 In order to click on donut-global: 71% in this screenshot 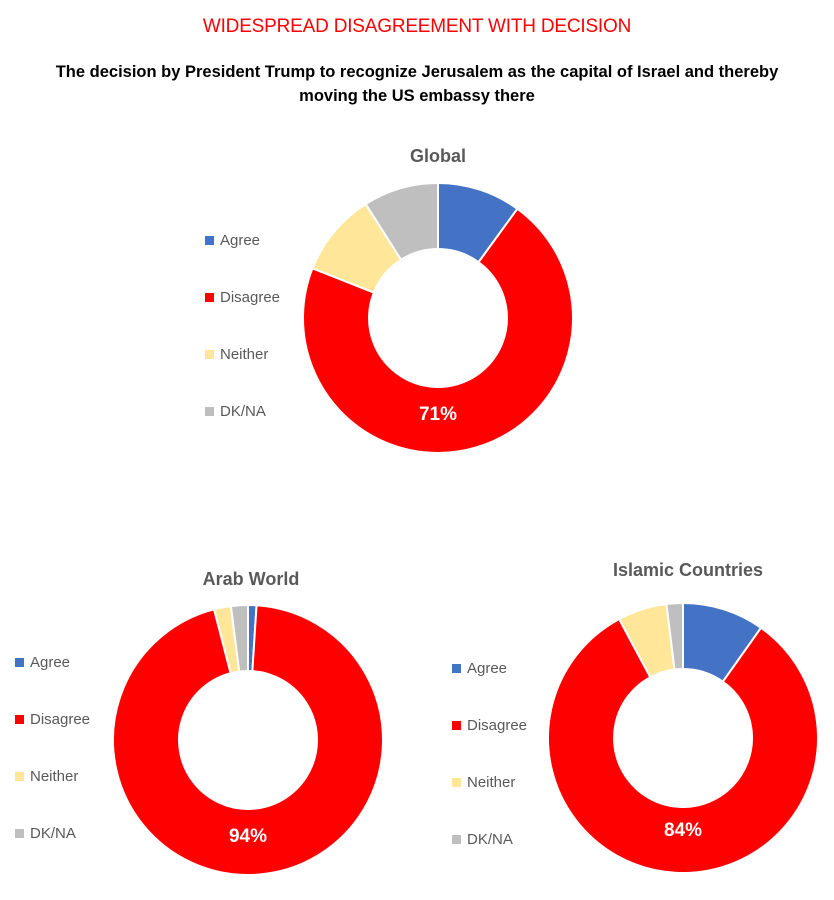, I will do `click(438, 317)`.